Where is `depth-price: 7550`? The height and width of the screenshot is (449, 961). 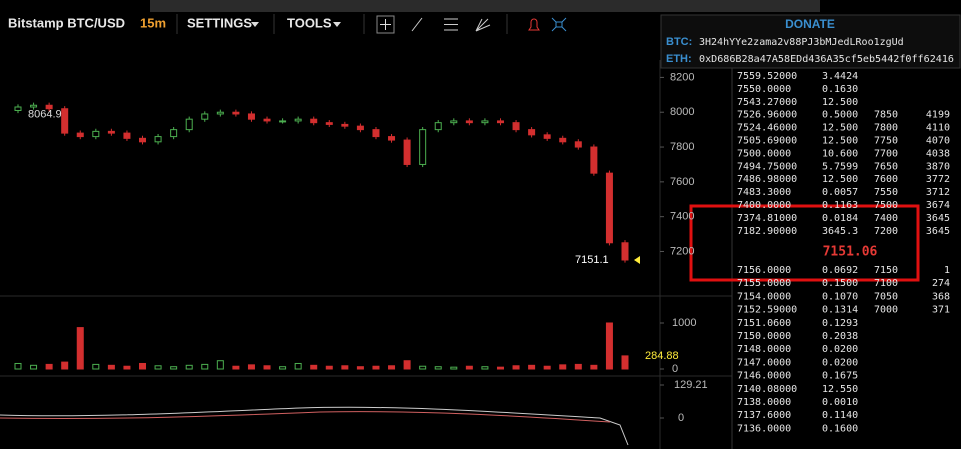 depth-price: 7550 is located at coordinates (886, 192).